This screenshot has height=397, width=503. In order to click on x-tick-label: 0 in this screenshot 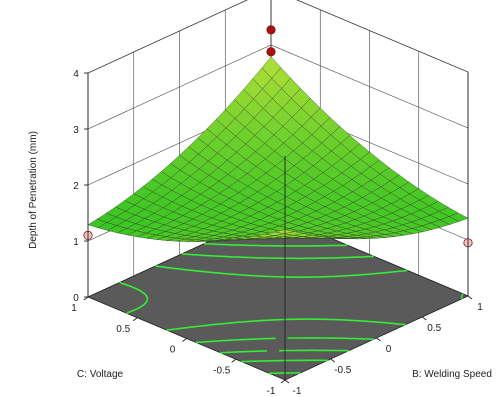, I will do `click(389, 349)`.